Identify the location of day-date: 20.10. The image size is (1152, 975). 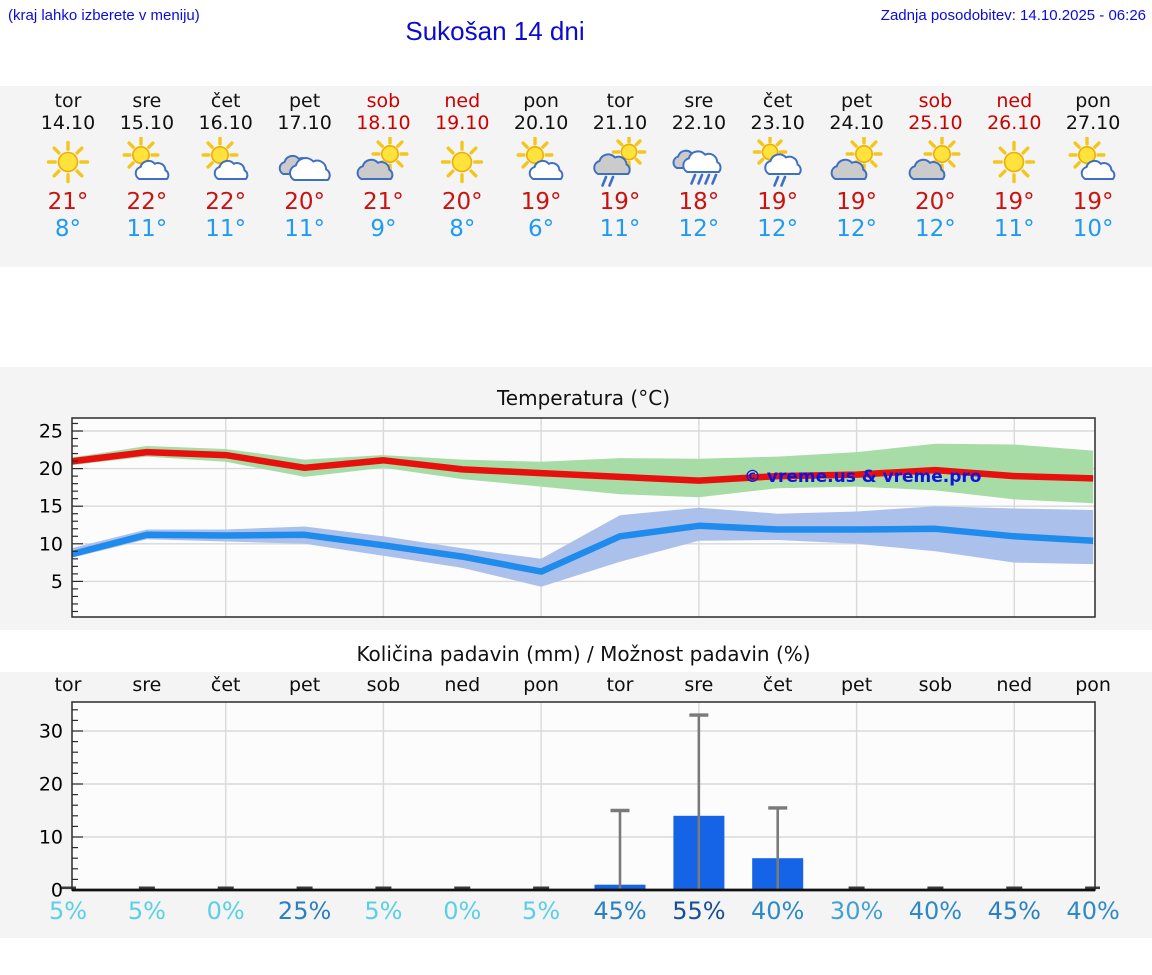
(541, 123).